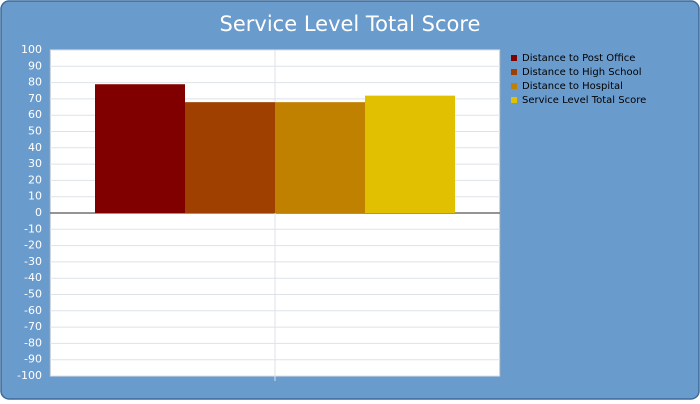 The image size is (700, 404). I want to click on y-tick-label: 30, so click(35, 163).